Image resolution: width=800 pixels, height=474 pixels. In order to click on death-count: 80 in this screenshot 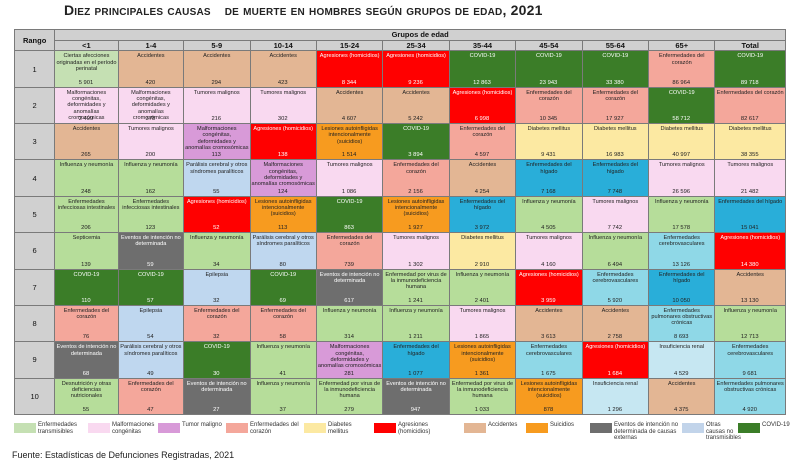, I will do `click(282, 264)`.